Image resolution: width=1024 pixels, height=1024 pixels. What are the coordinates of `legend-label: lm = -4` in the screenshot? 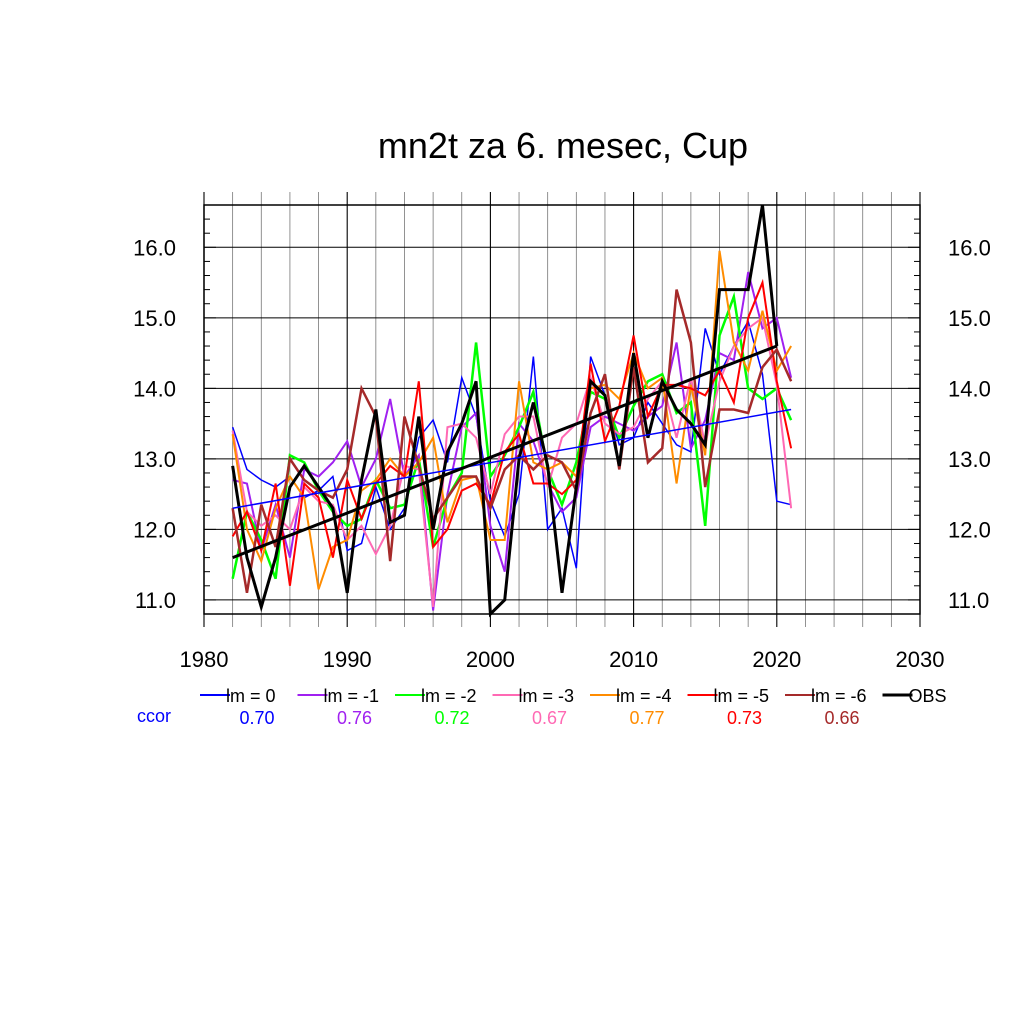 It's located at (644, 696).